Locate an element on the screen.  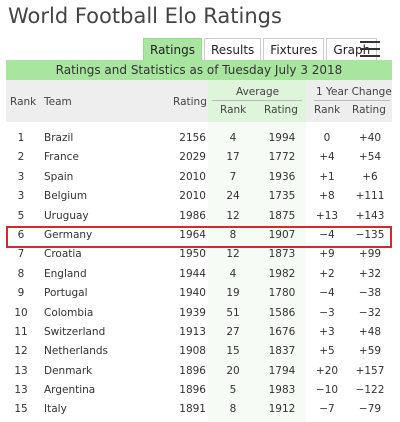
tab-fixtures: Fixtures is located at coordinates (294, 49).